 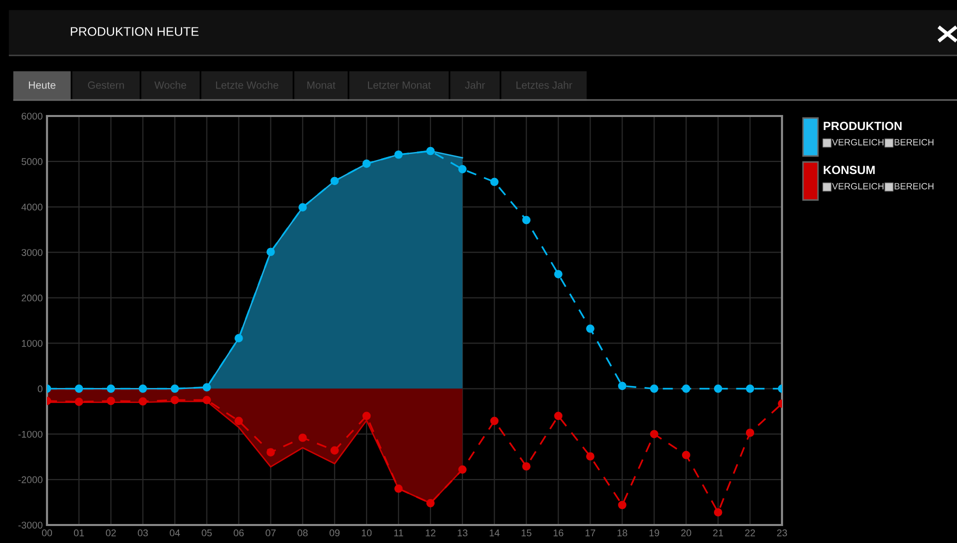 What do you see at coordinates (718, 532) in the screenshot?
I see `x-tick-label: 21` at bounding box center [718, 532].